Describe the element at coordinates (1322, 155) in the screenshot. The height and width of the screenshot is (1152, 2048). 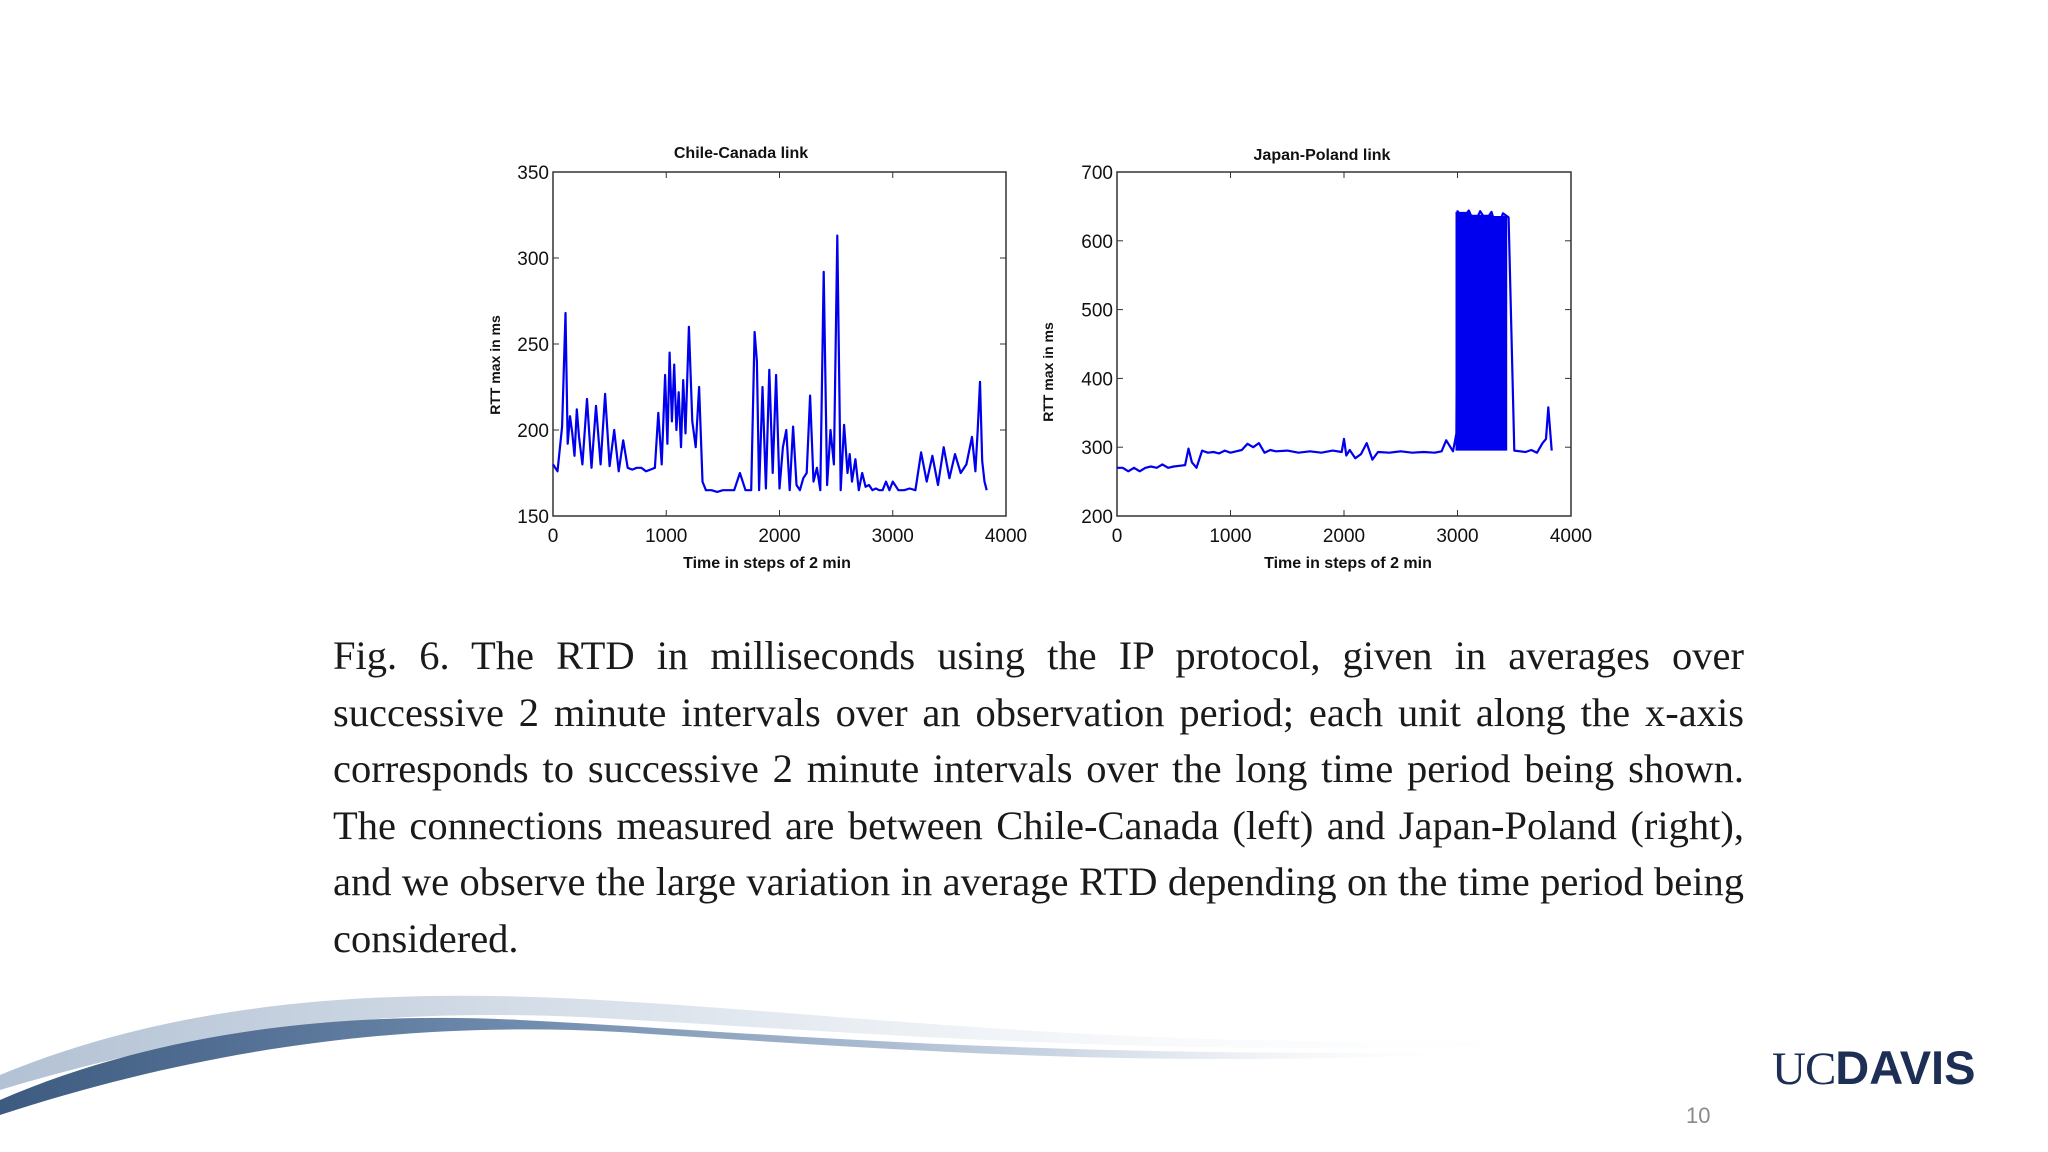
I see `chart-title: Japan-Poland link` at that location.